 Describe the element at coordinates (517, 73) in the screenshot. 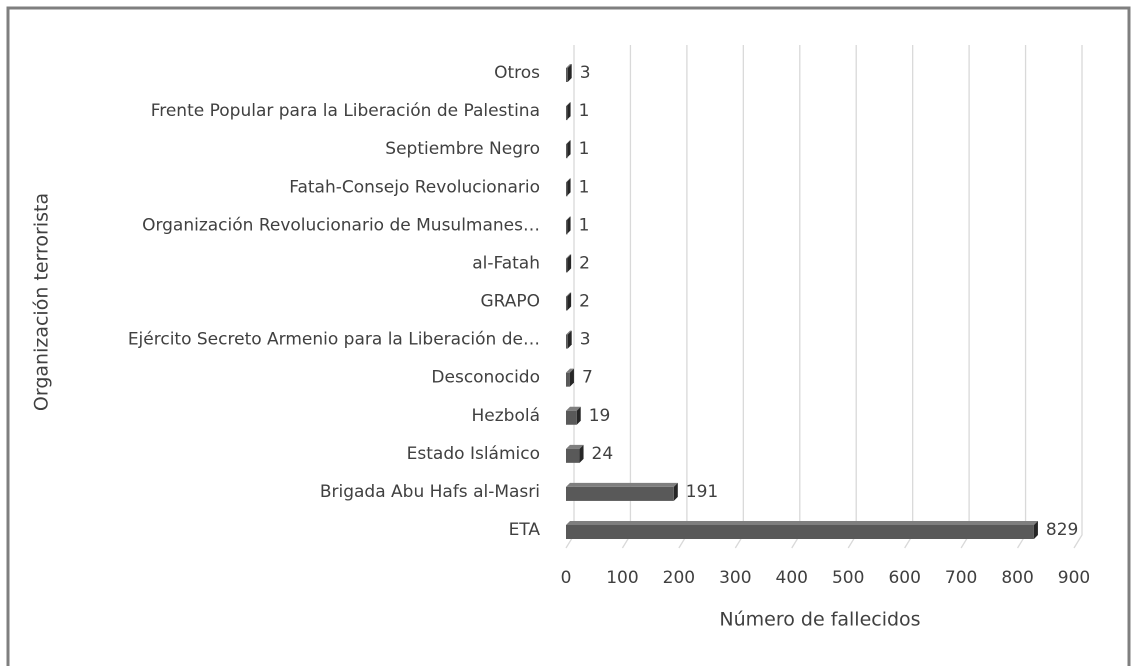

I see `y-tick-label: Otros` at that location.